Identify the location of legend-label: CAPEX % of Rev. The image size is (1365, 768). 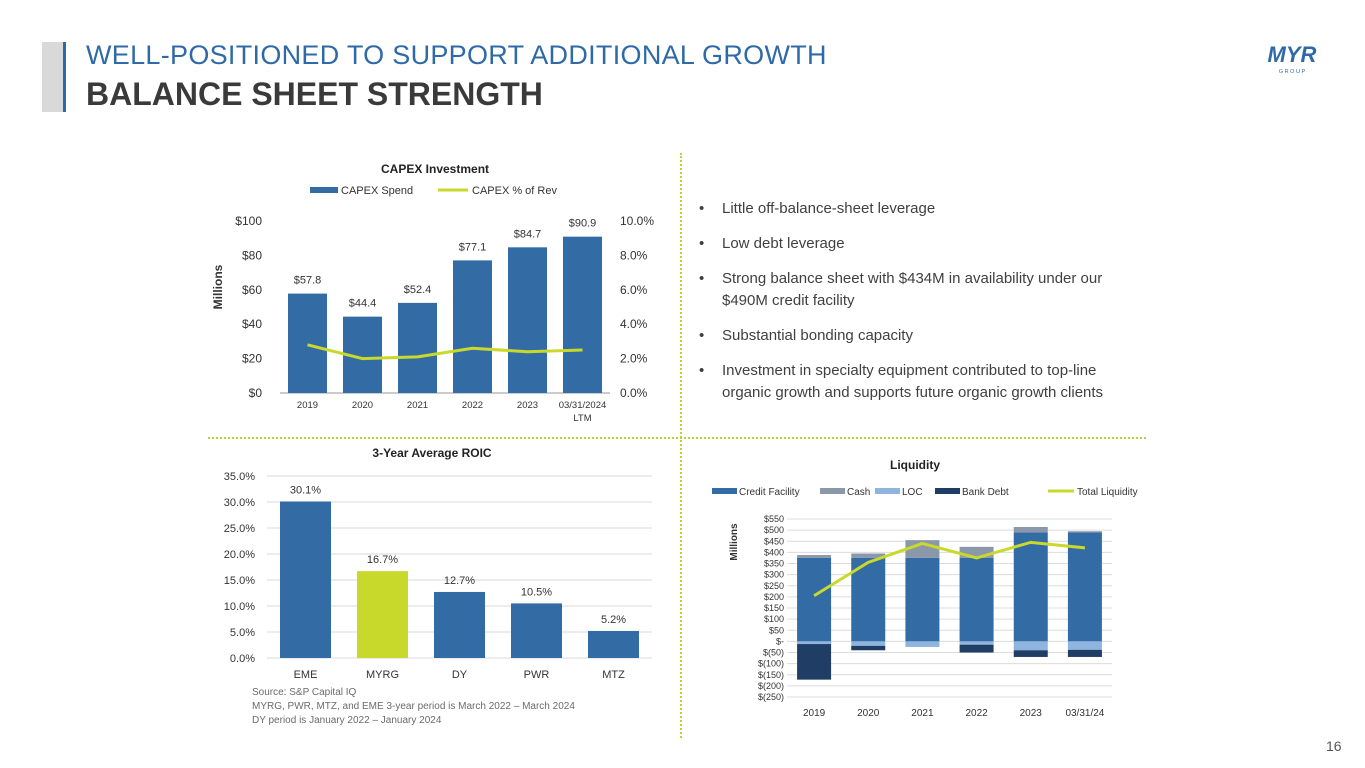
(514, 191).